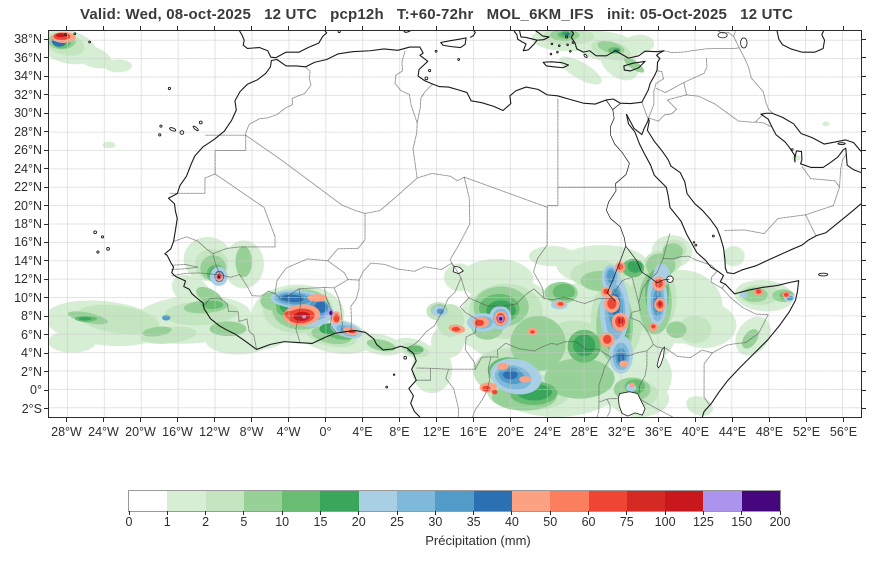 This screenshot has height=563, width=873. I want to click on lat-tick-label: 26°N, so click(28, 150).